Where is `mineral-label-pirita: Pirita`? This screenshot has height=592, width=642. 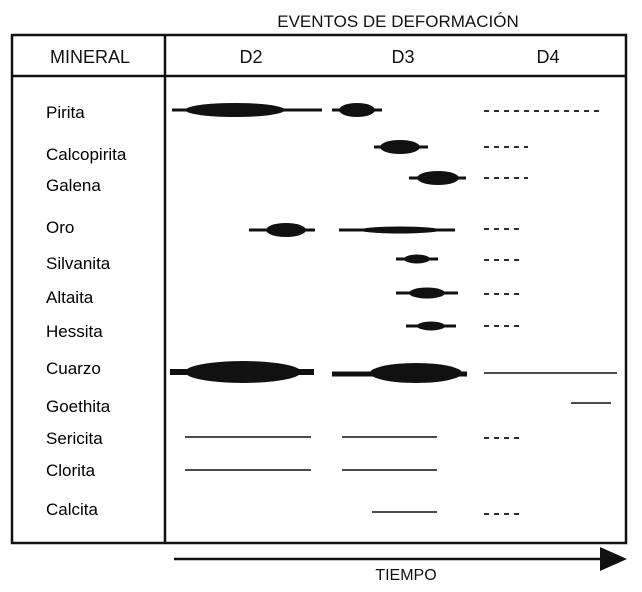 mineral-label-pirita: Pirita is located at coordinates (65, 112).